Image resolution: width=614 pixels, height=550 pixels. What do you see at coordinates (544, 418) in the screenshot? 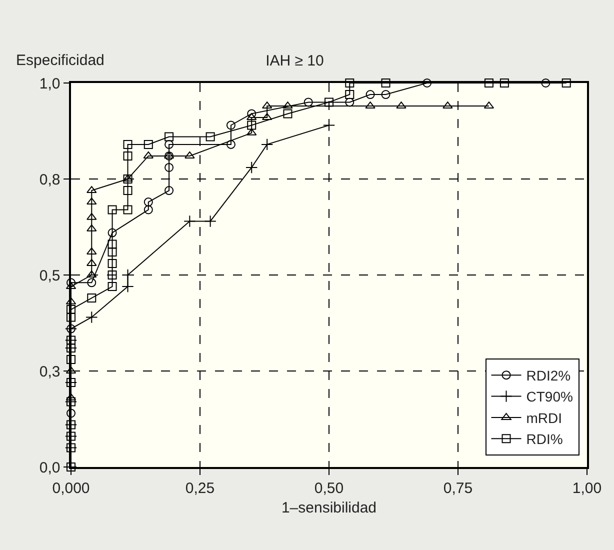
I see `legend-label: mRDI` at bounding box center [544, 418].